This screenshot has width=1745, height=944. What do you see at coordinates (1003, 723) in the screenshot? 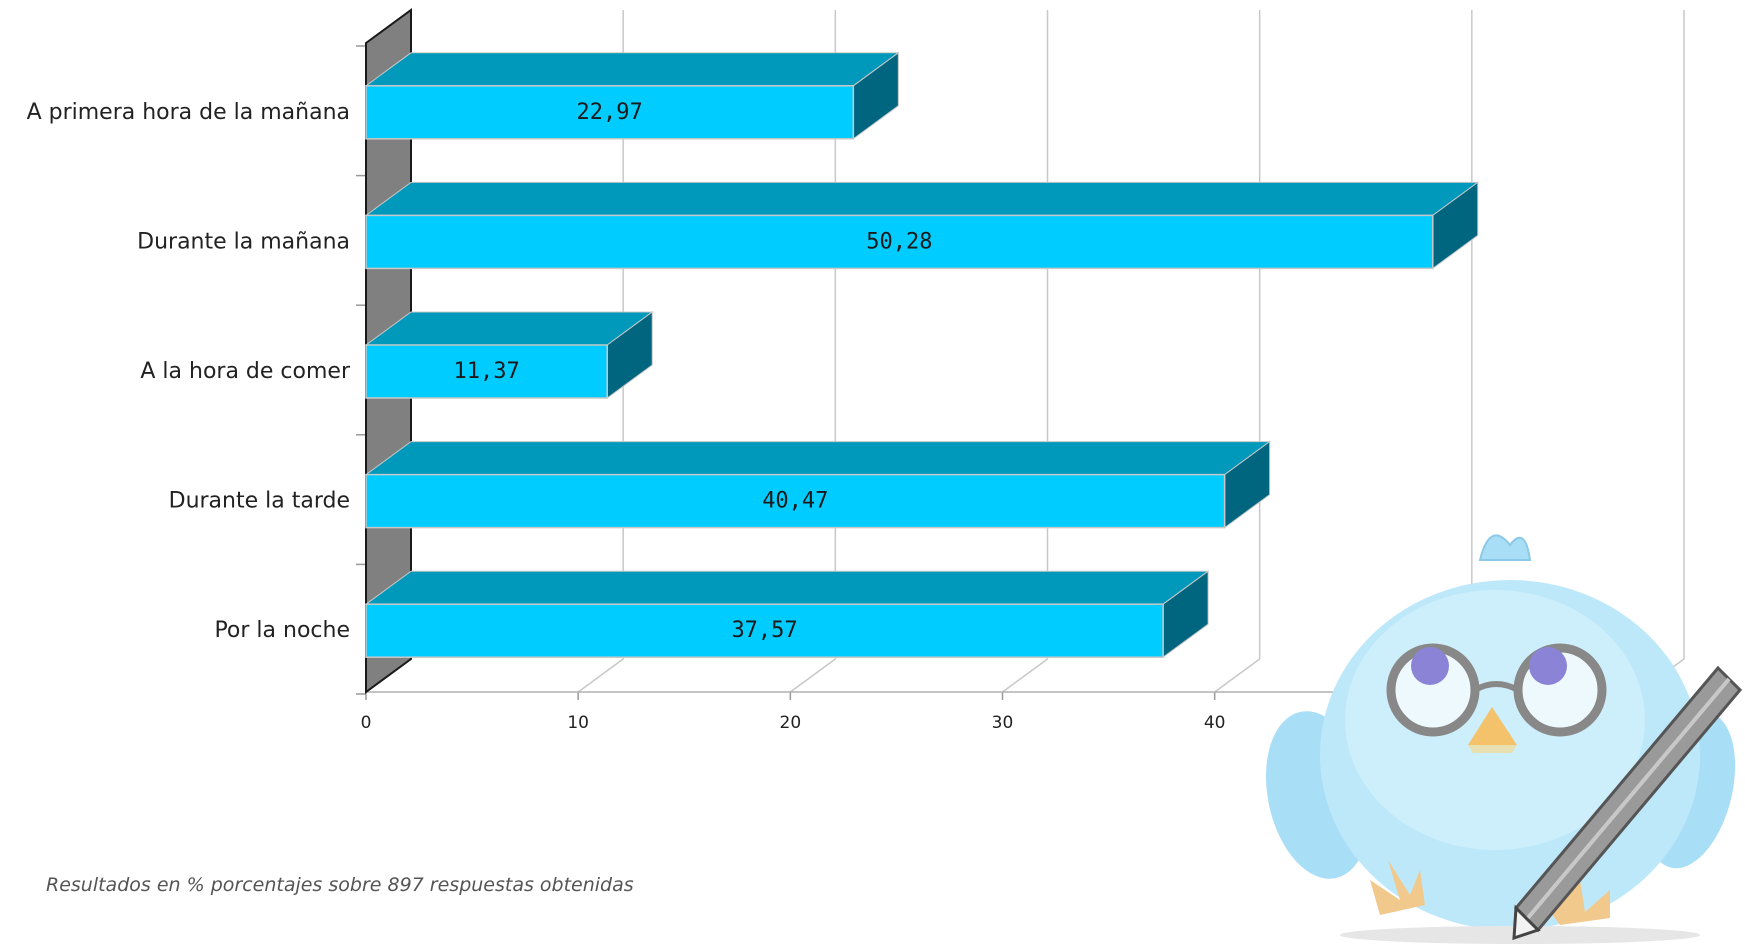
I see `x-tick-label: 30` at bounding box center [1003, 723].